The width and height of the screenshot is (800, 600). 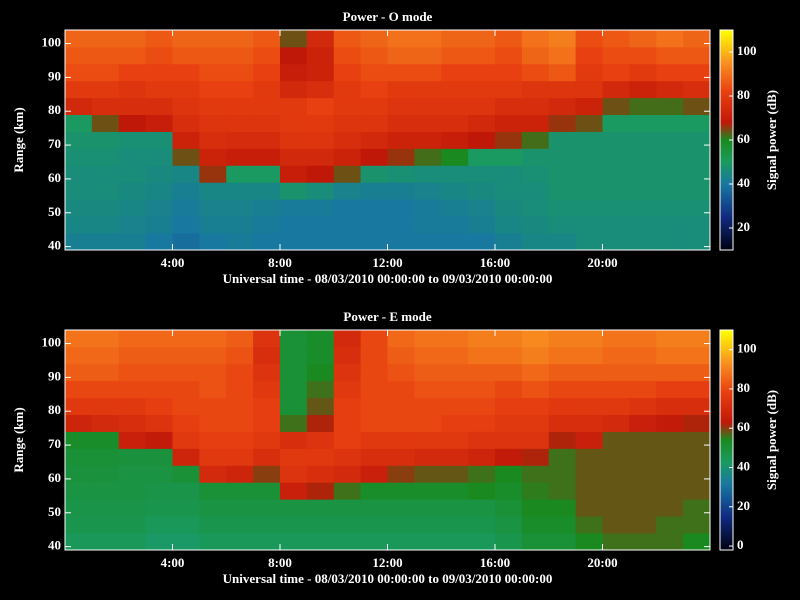 I want to click on x-tick-label: 8:00, so click(x=280, y=262).